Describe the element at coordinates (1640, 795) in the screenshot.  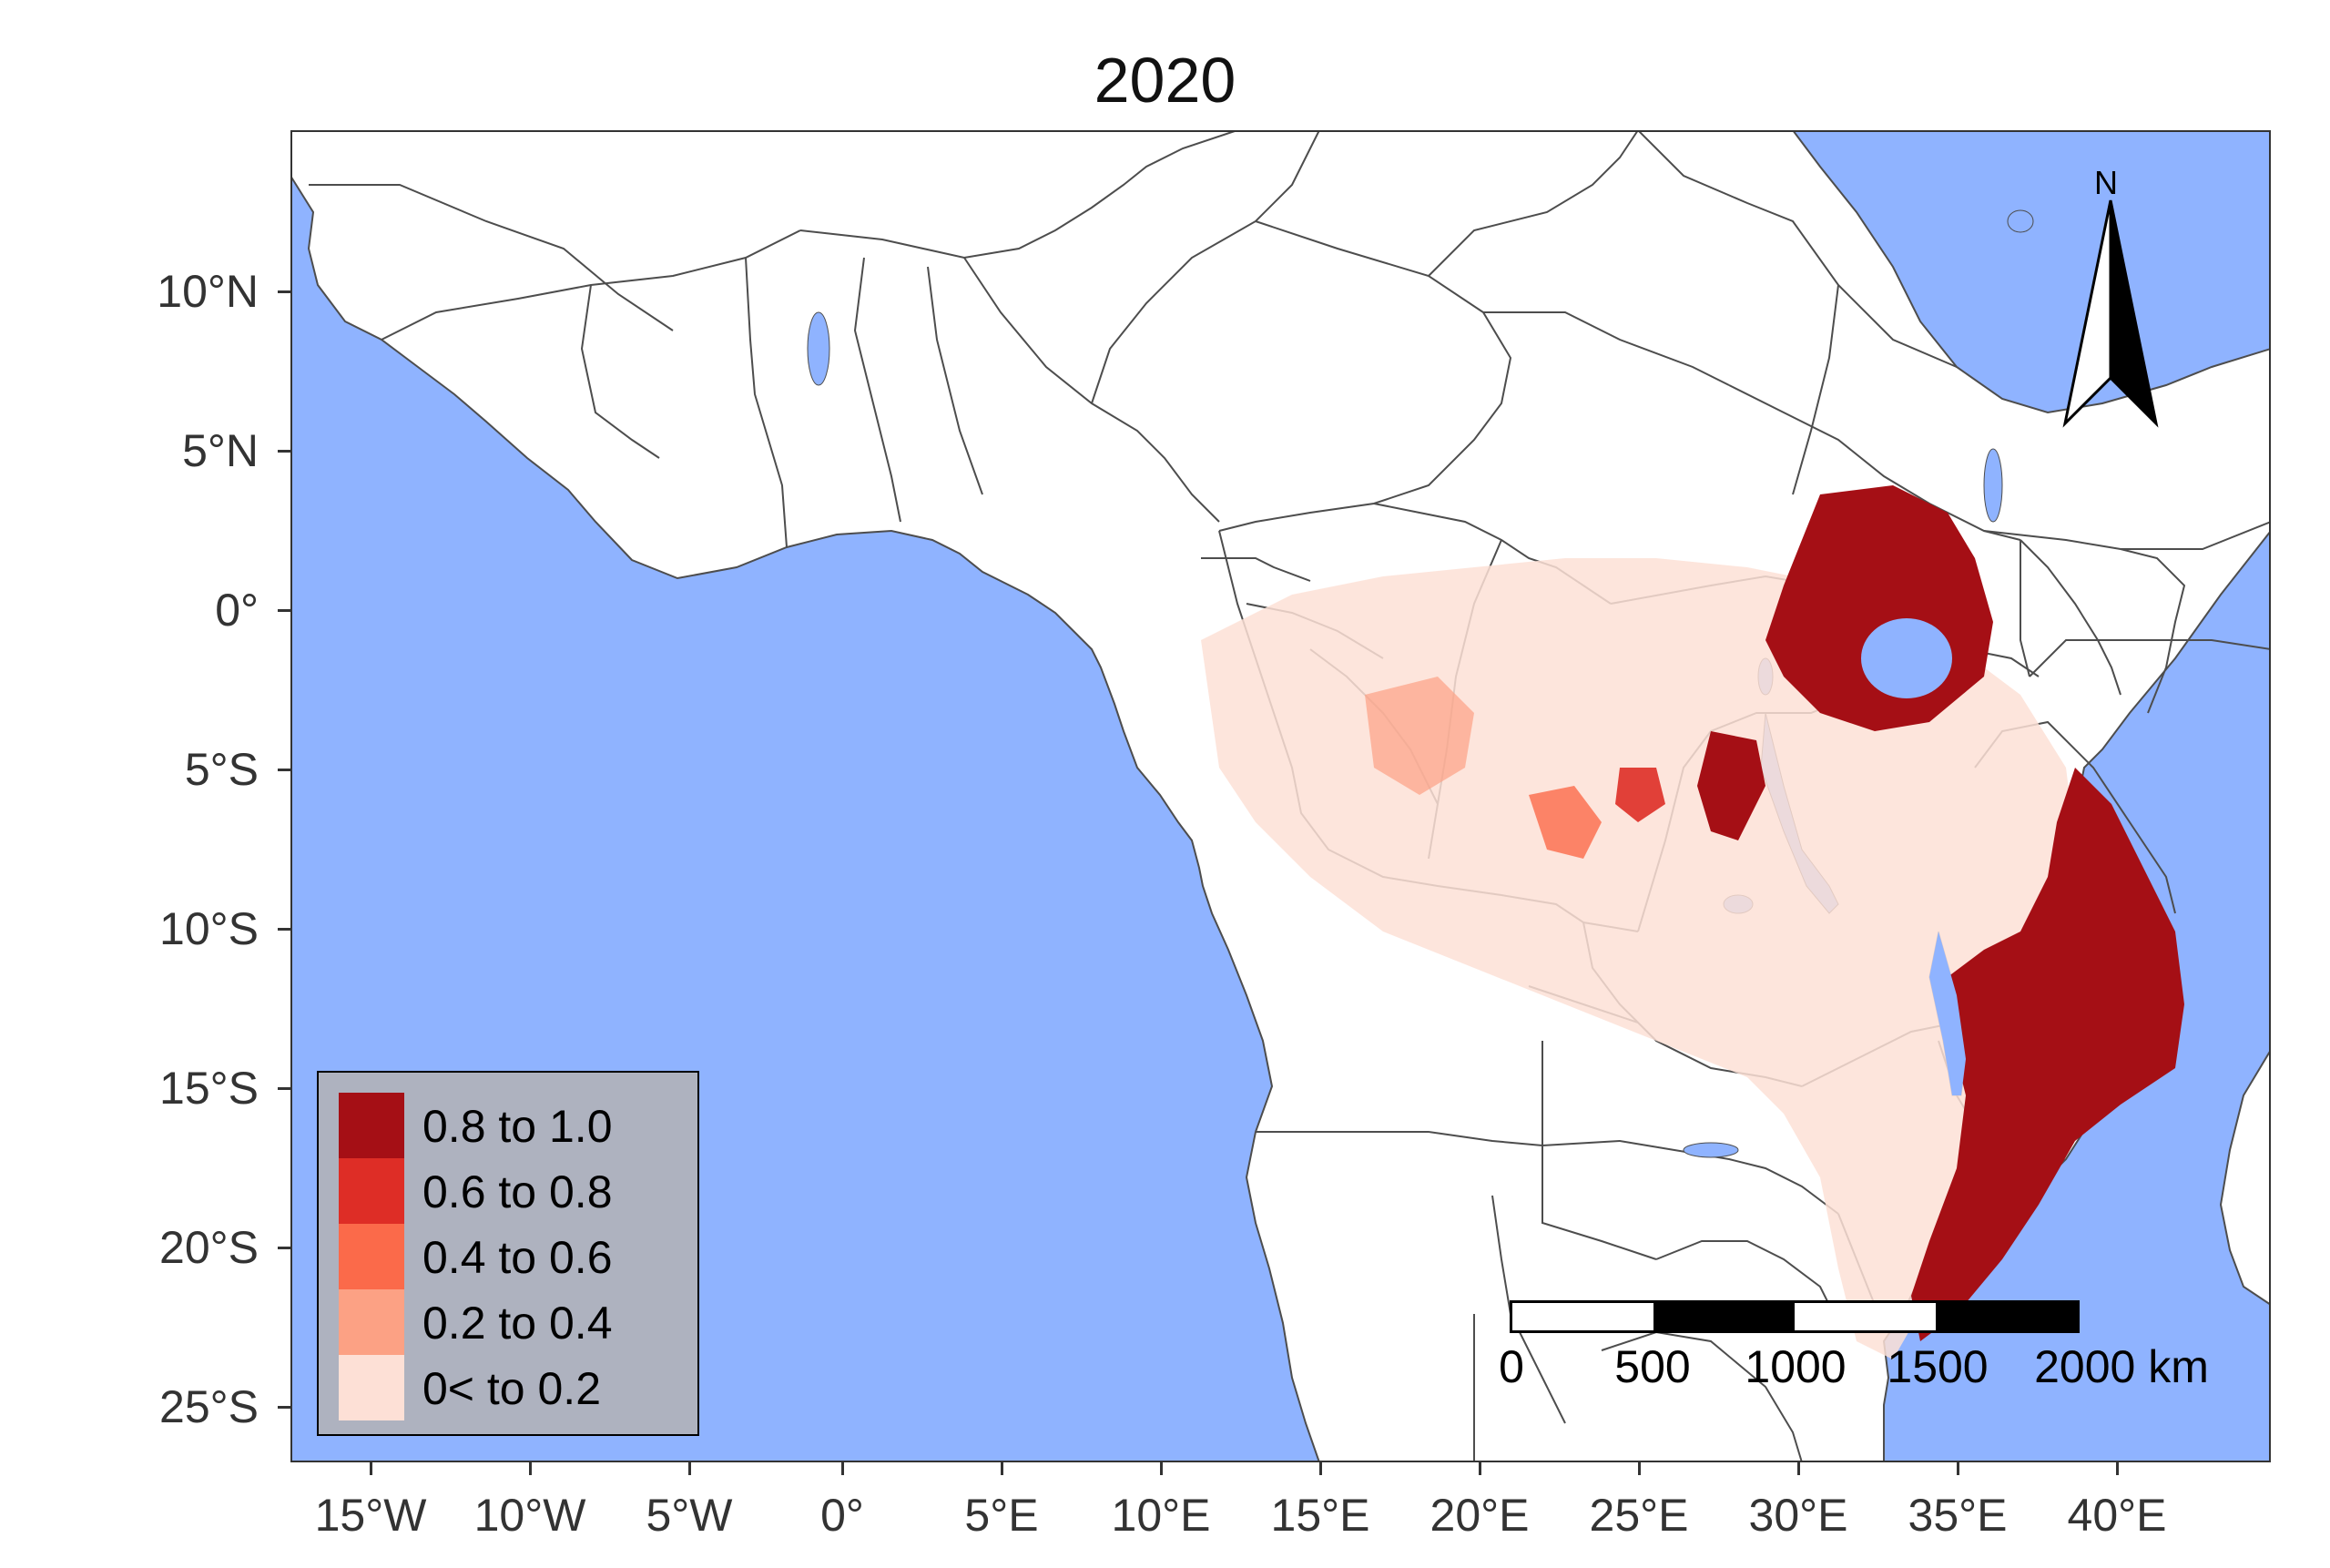
I see `zone-0.6-0.8` at that location.